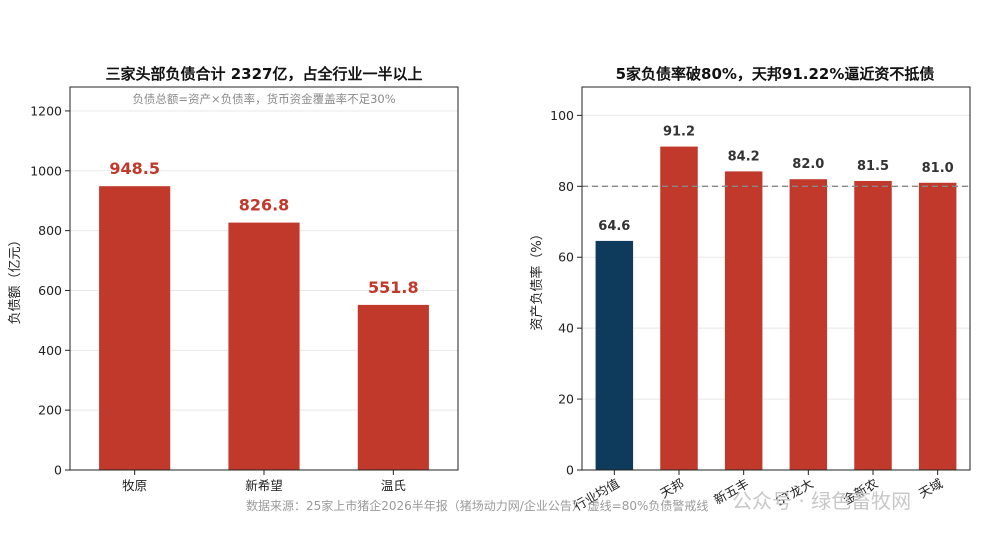 This screenshot has width=1000, height=540. What do you see at coordinates (566, 186) in the screenshot?
I see `y-tick-label: 80` at bounding box center [566, 186].